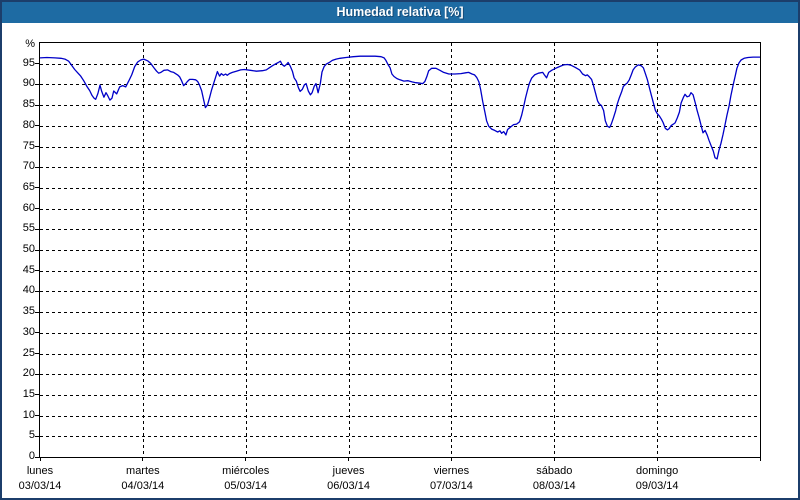  What do you see at coordinates (28, 104) in the screenshot?
I see `y-axis-tick-label: 85` at bounding box center [28, 104].